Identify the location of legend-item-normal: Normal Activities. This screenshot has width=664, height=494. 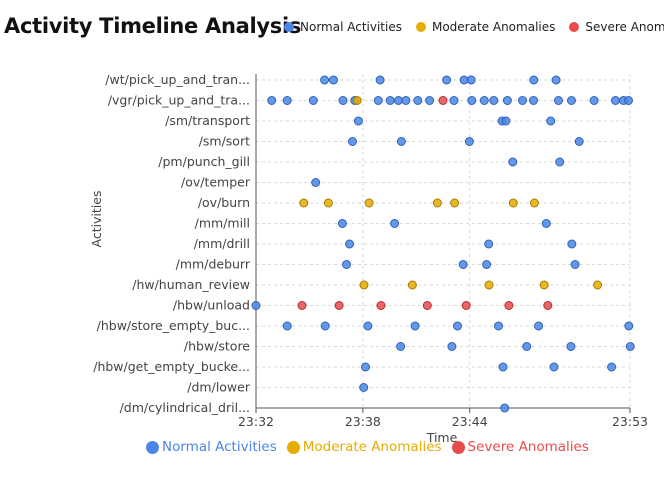
(343, 27).